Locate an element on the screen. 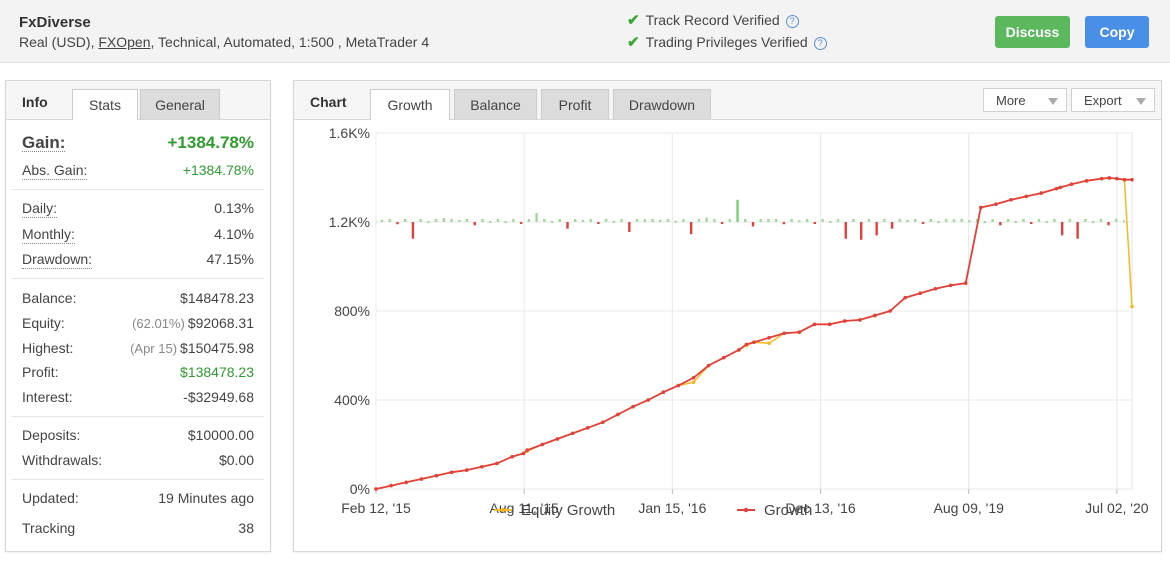 The image size is (1170, 563). chart-title: Chart is located at coordinates (328, 102).